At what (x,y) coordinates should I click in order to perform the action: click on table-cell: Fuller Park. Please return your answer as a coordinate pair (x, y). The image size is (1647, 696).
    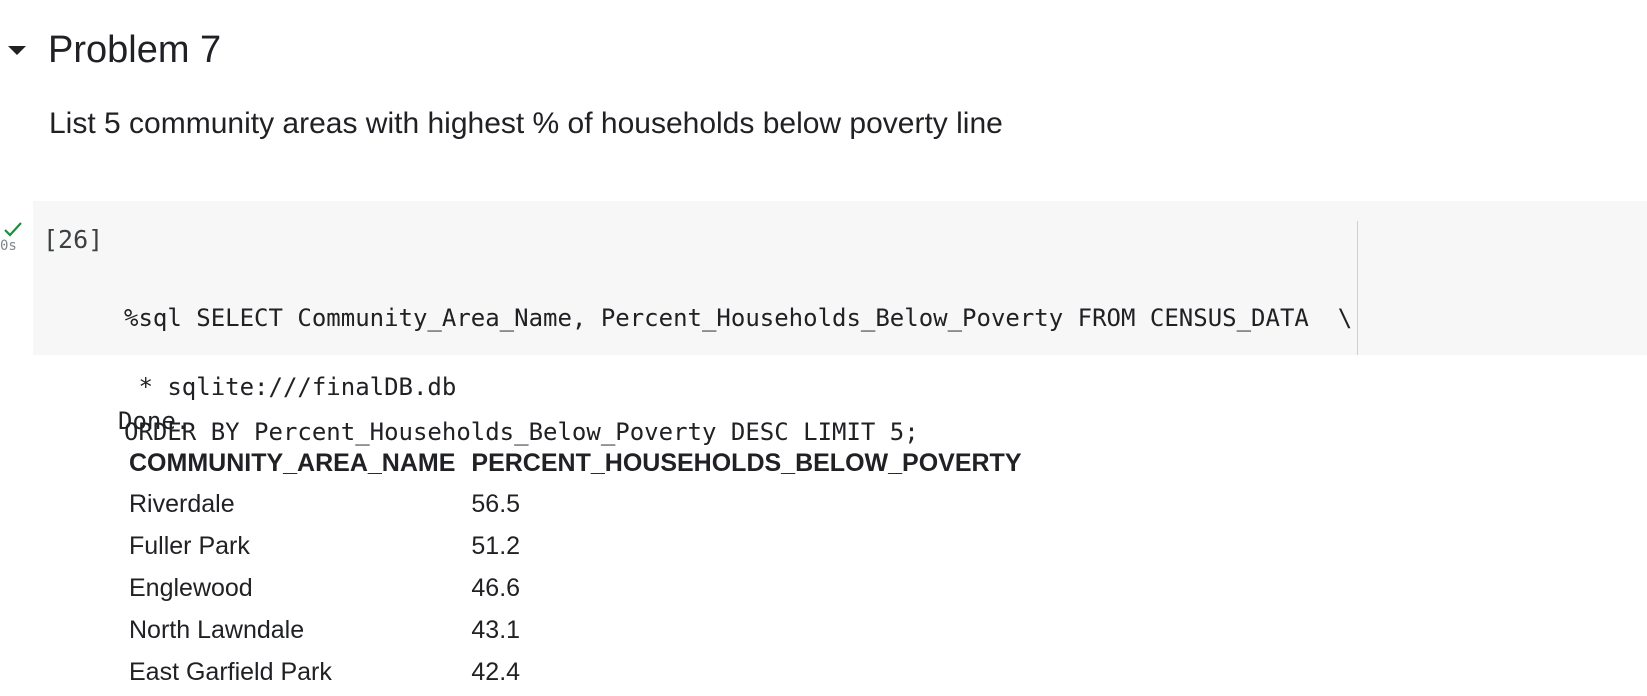
    Looking at the image, I should click on (189, 545).